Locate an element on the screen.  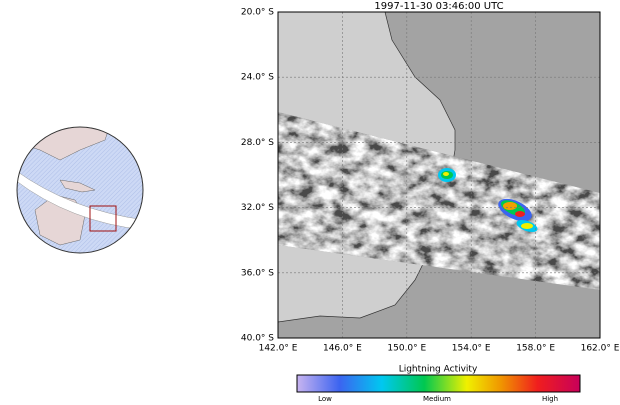
legend-label: High is located at coordinates (550, 399).